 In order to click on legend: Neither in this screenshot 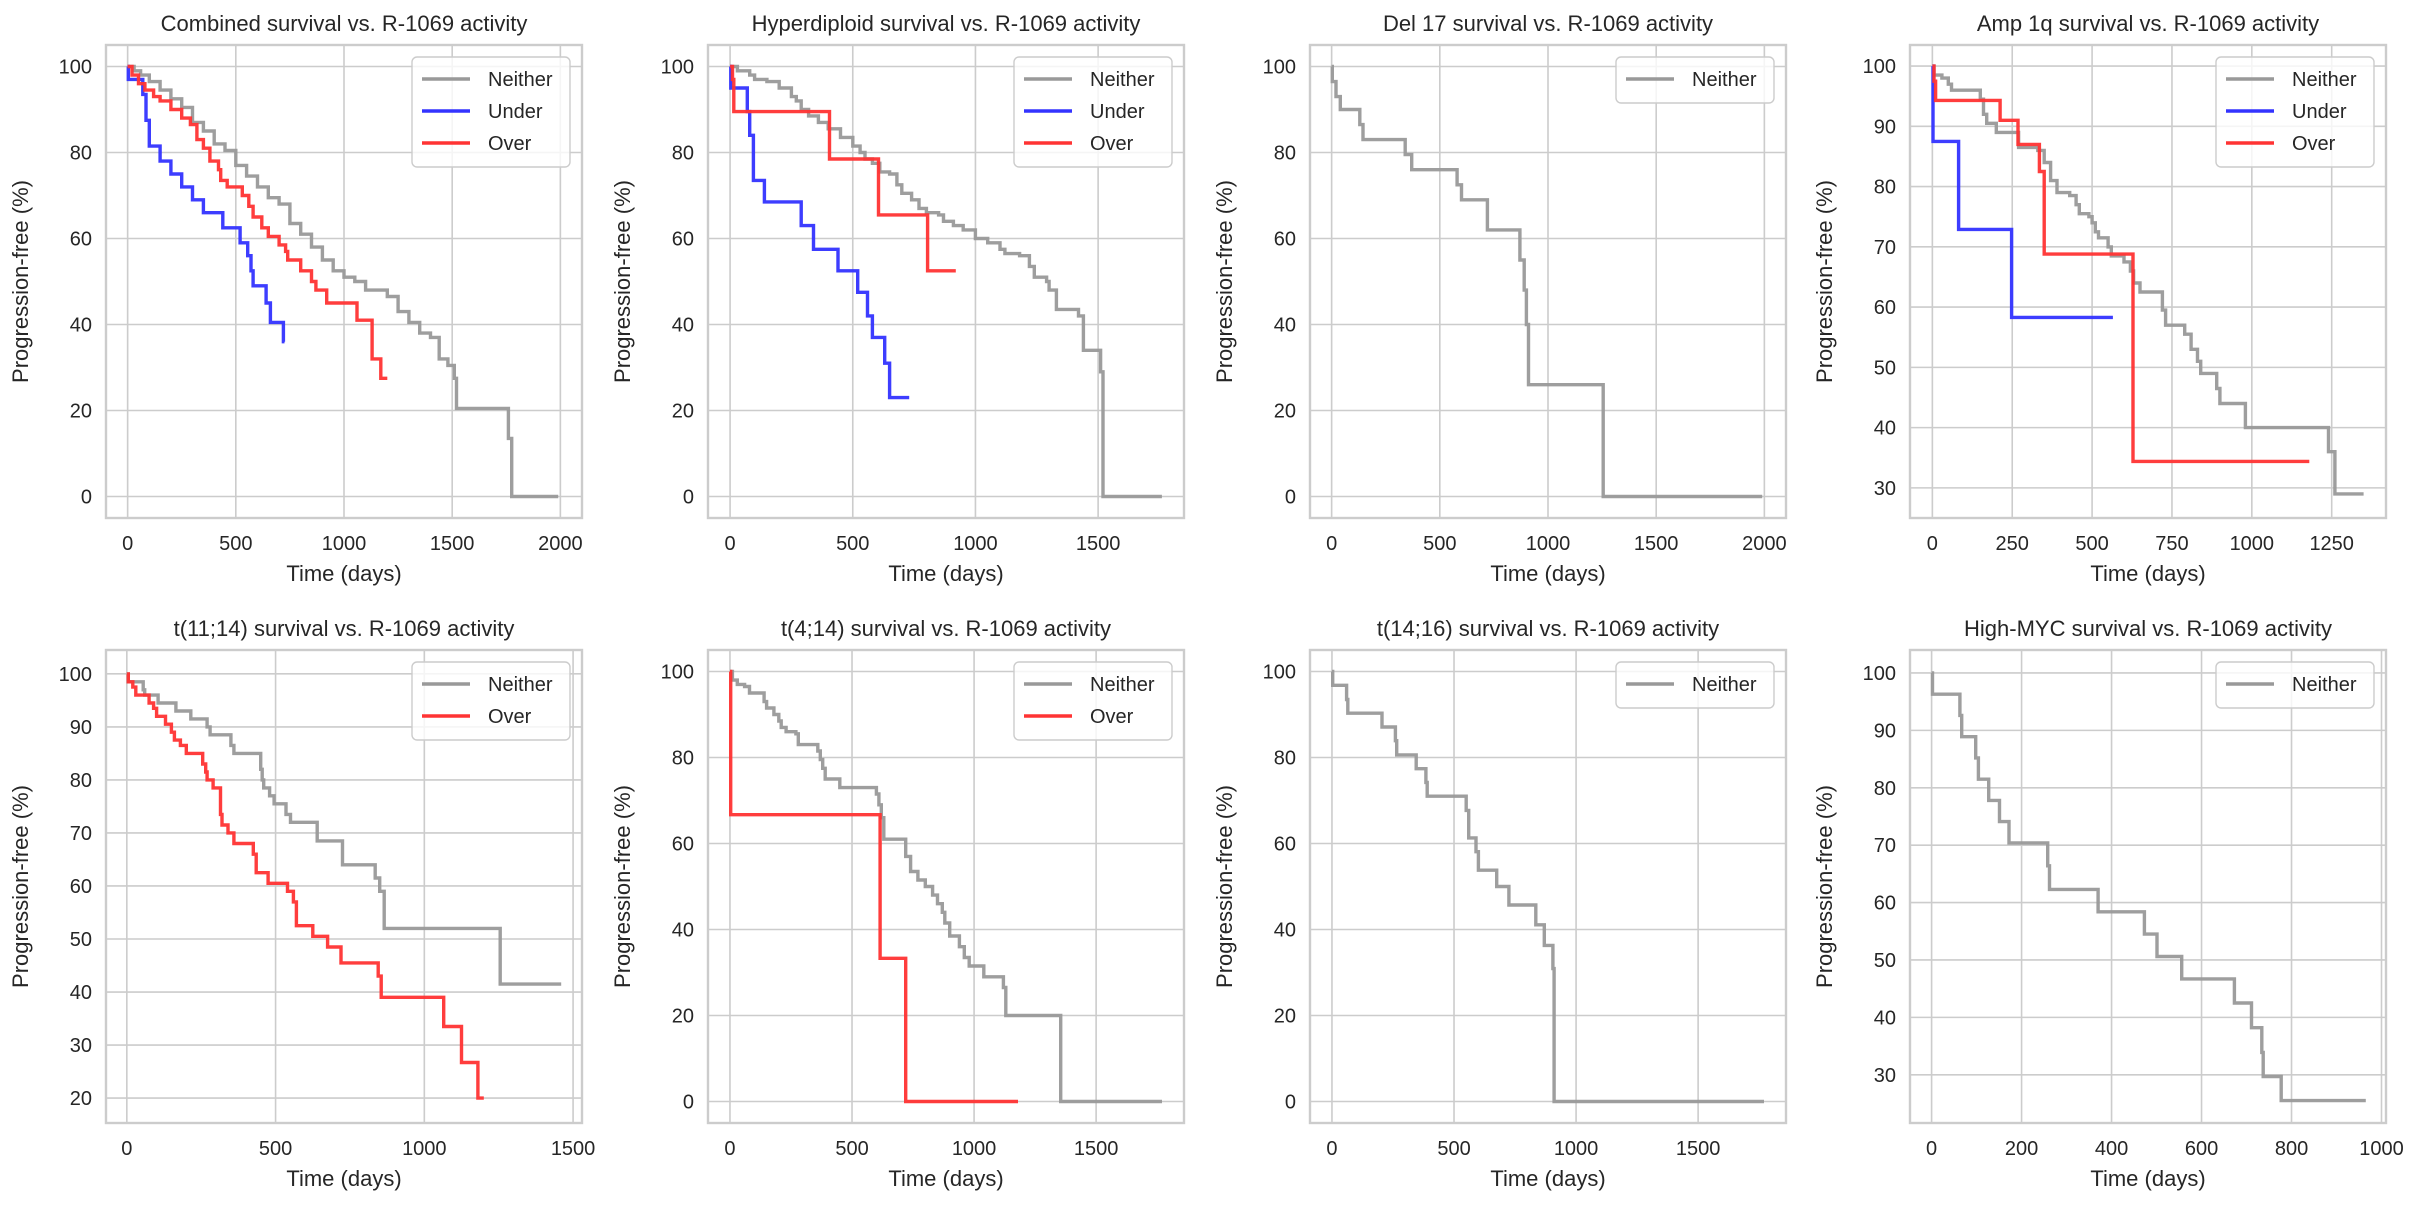, I will do `click(2295, 685)`.